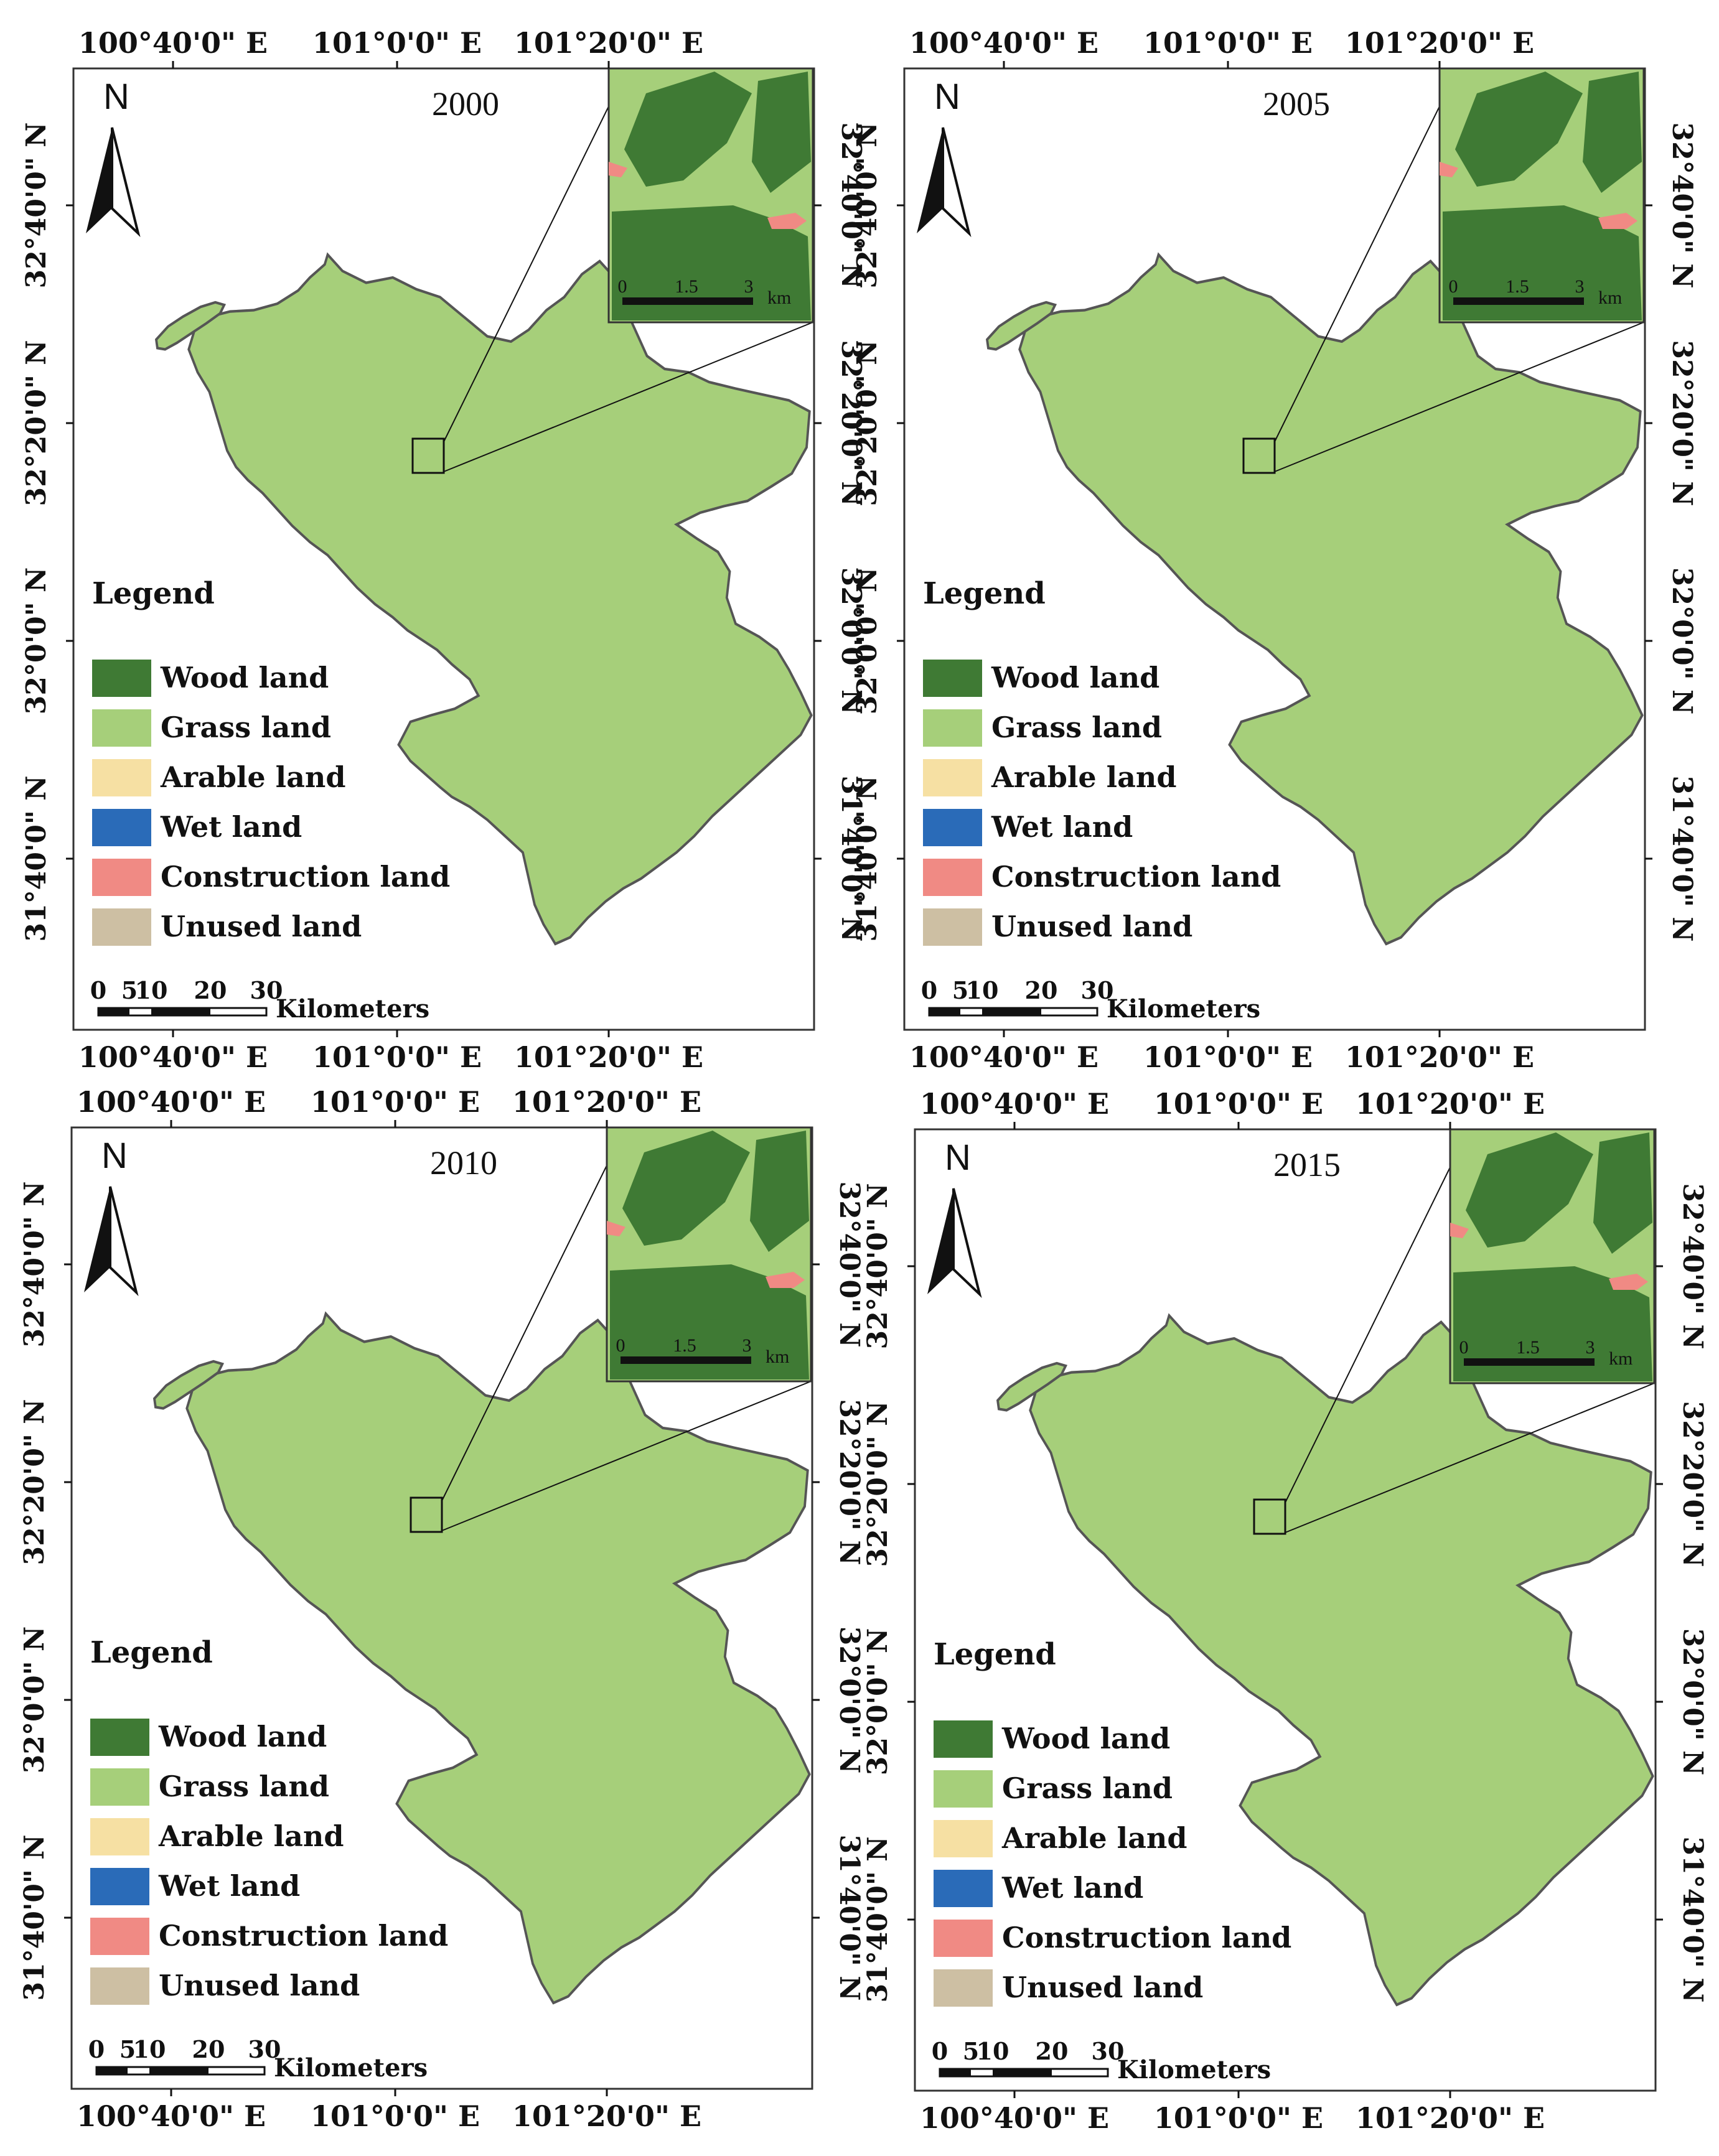  I want to click on longitude-label-bottom: 101°0'0" E, so click(397, 1057).